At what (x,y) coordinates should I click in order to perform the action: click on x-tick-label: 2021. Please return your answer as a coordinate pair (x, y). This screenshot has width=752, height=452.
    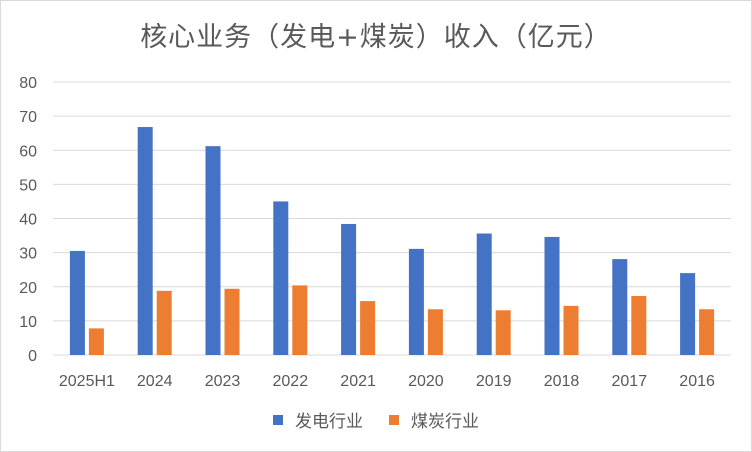
    Looking at the image, I should click on (358, 381).